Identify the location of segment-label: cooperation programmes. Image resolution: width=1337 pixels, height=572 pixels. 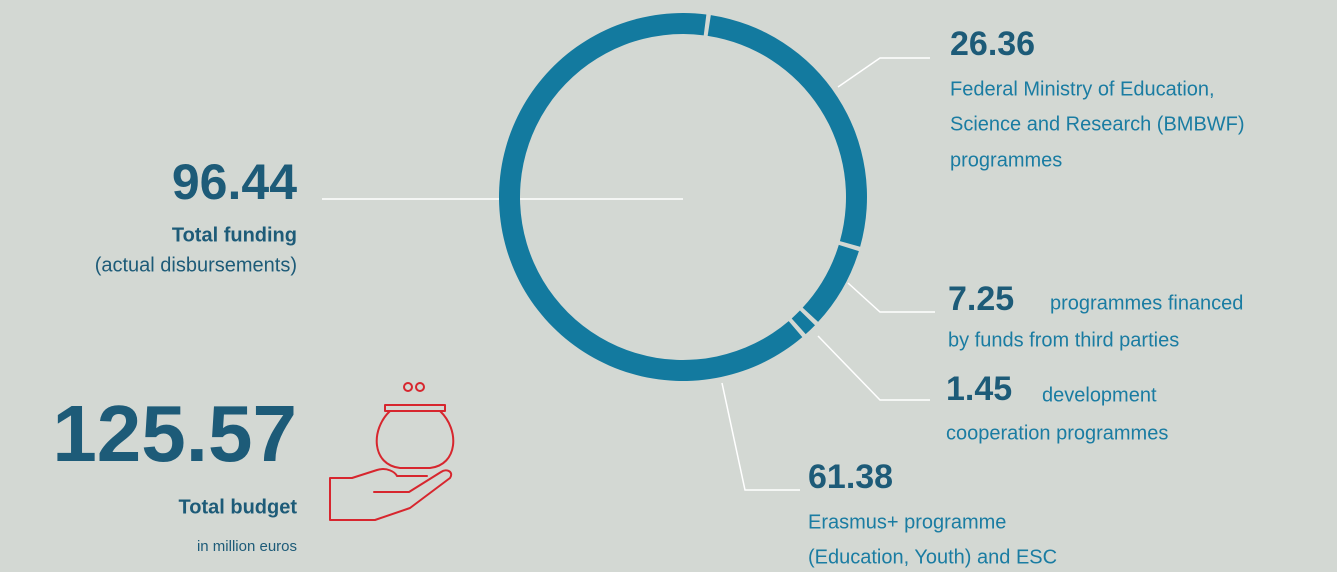
(1057, 433).